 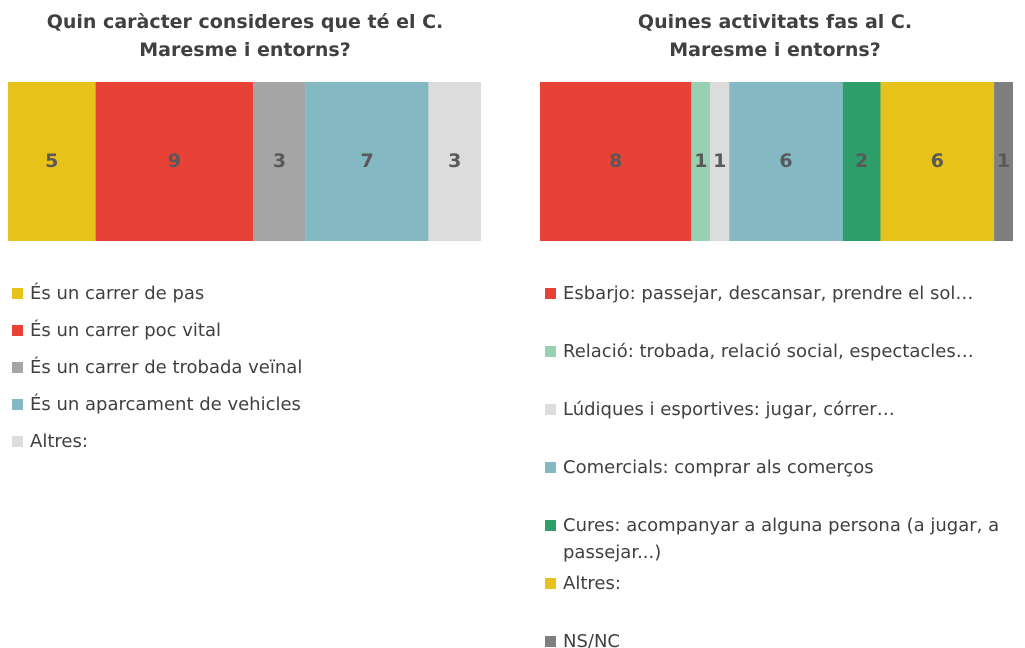 I want to click on data-label: 9, so click(x=174, y=161).